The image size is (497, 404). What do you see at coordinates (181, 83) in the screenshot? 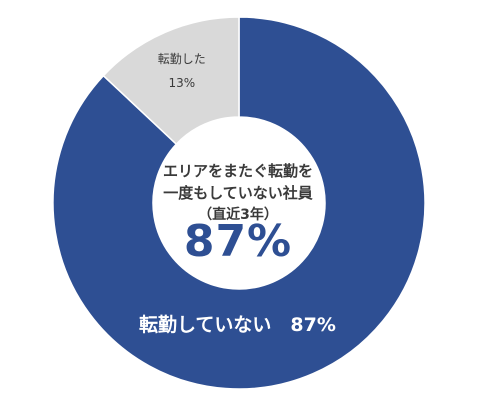
I see `slice-value-1: 13%` at bounding box center [181, 83].